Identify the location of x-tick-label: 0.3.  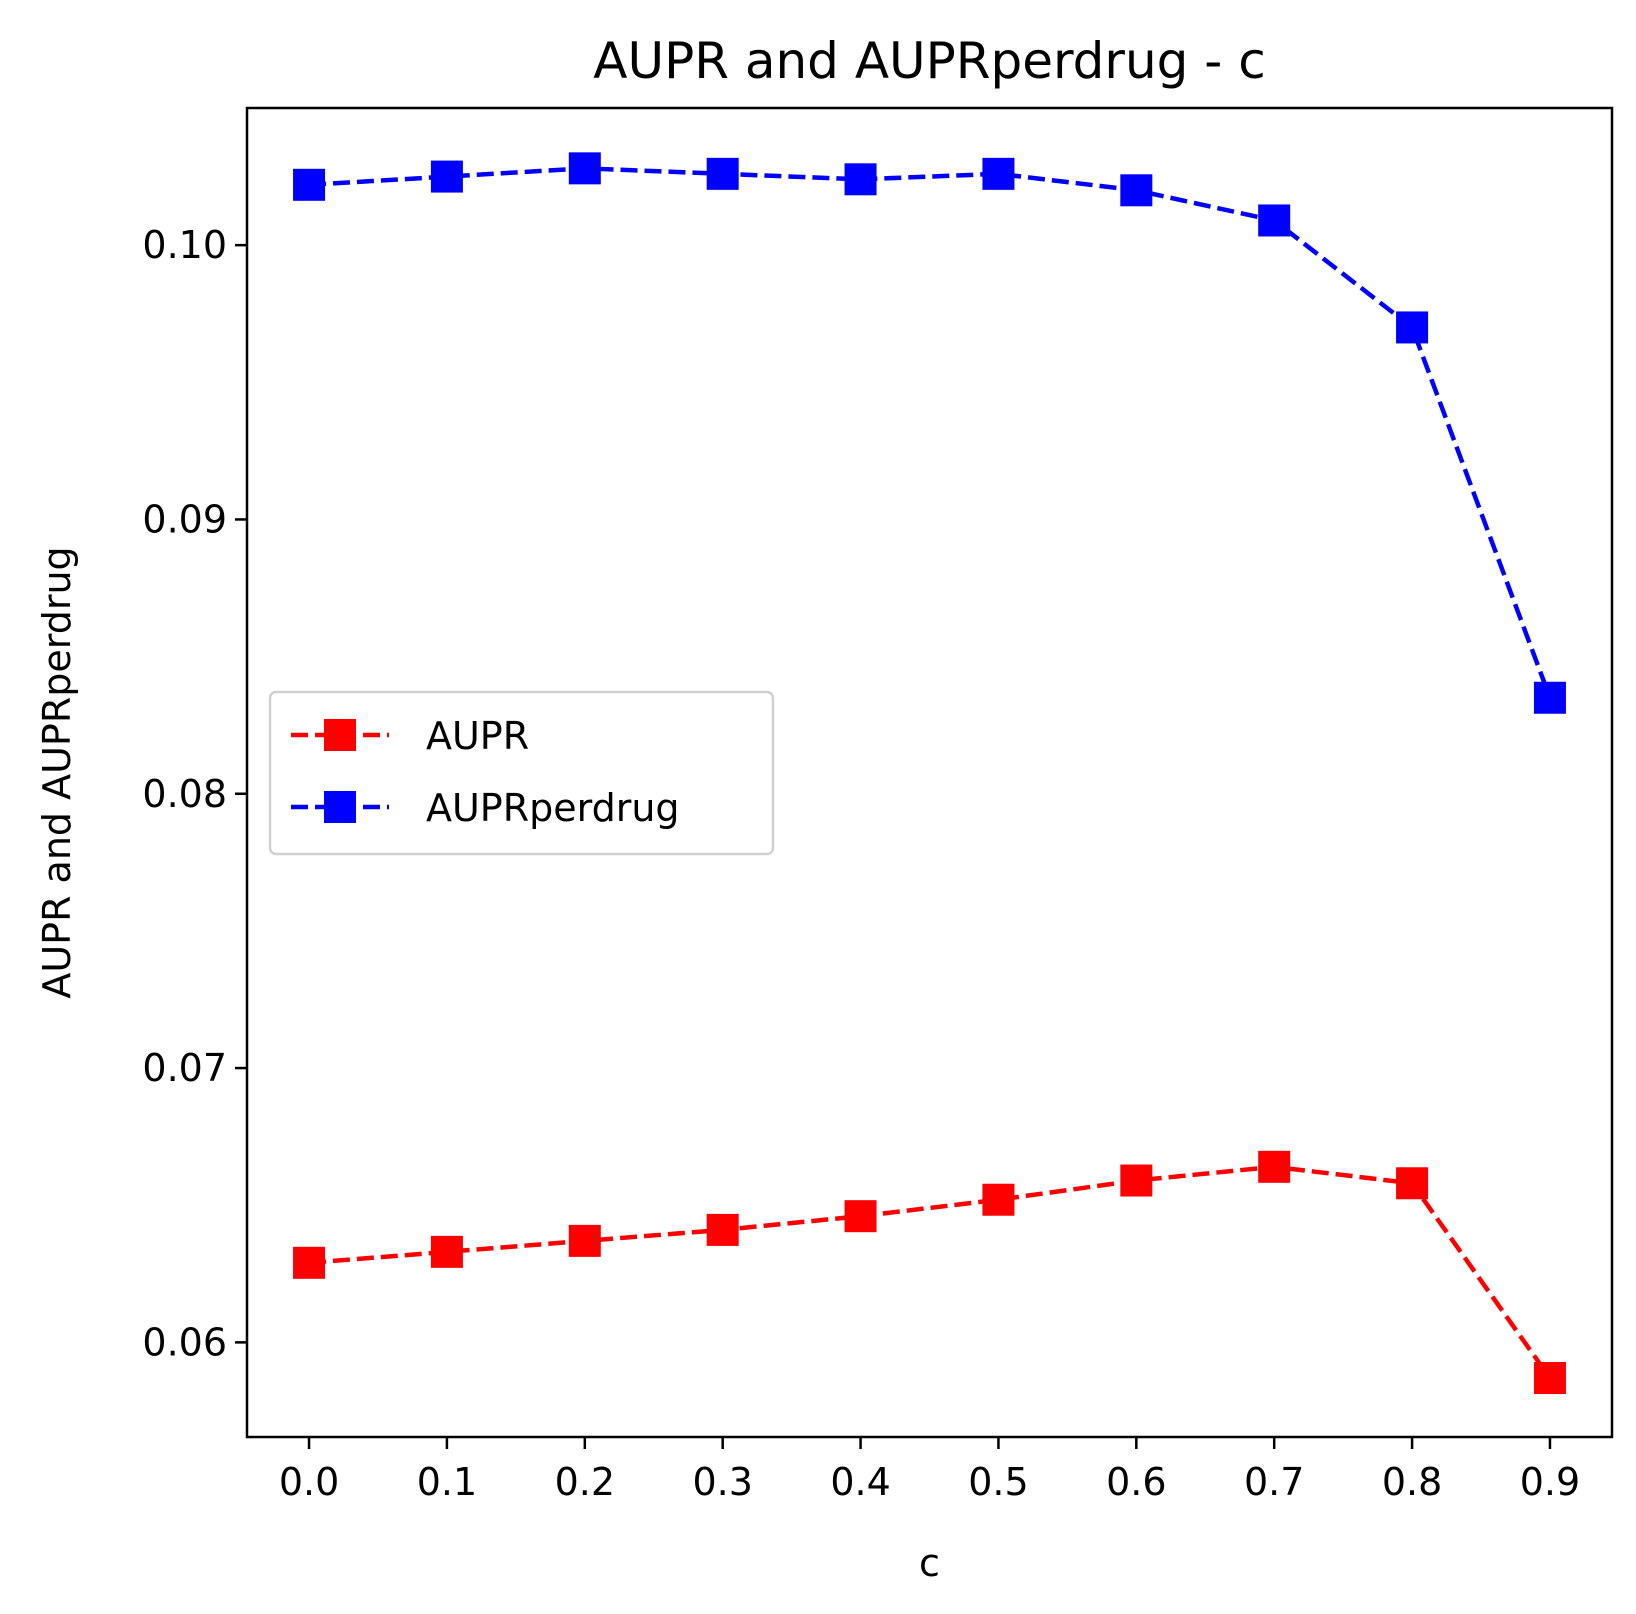
(722, 1482).